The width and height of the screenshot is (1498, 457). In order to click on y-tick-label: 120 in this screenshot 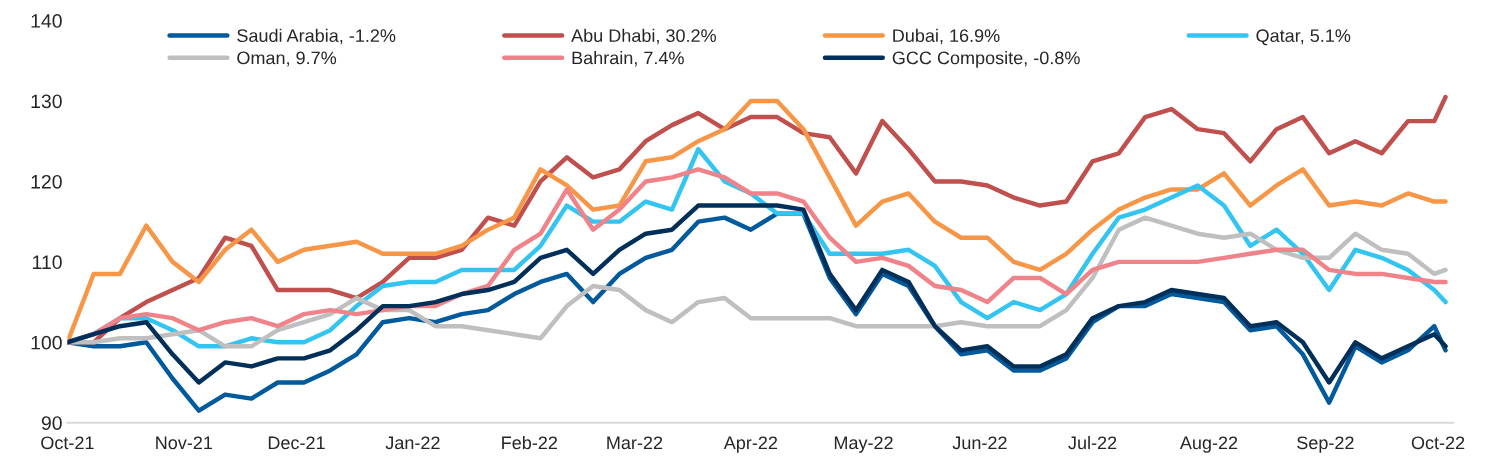, I will do `click(46, 181)`.